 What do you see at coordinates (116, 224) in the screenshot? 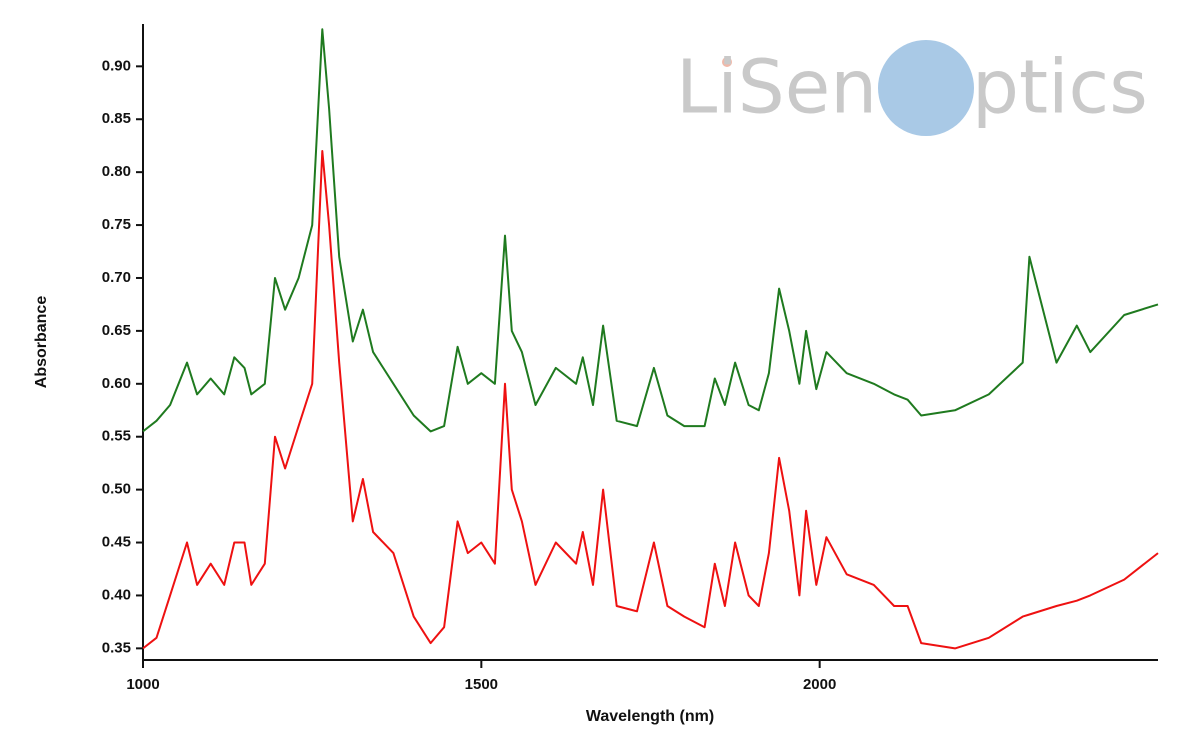
I see `y-tick-label: 0.75` at bounding box center [116, 224].